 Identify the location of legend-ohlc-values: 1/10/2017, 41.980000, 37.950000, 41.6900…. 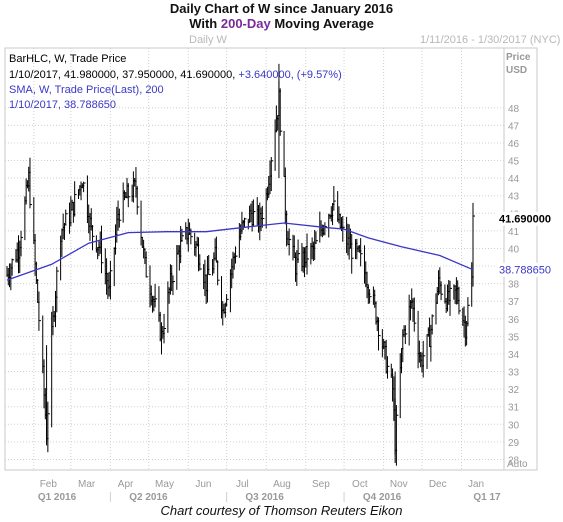
(175, 75).